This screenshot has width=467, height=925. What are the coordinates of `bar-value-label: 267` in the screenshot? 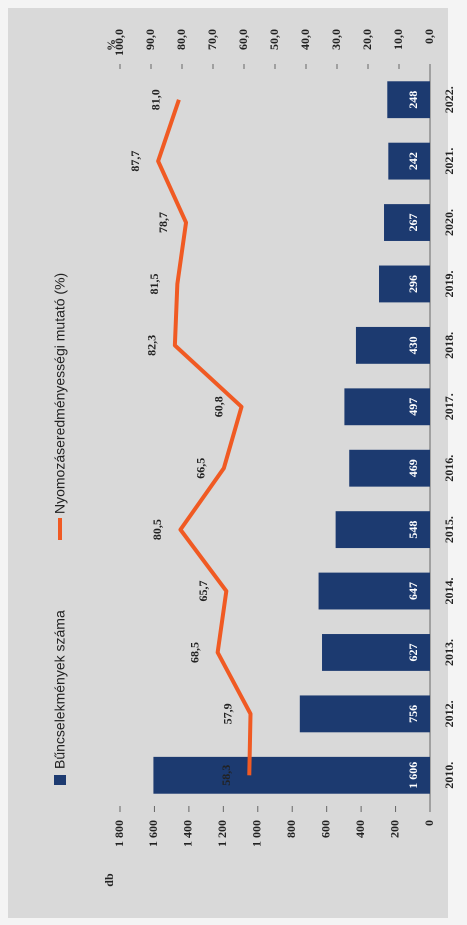 It's located at (413, 223).